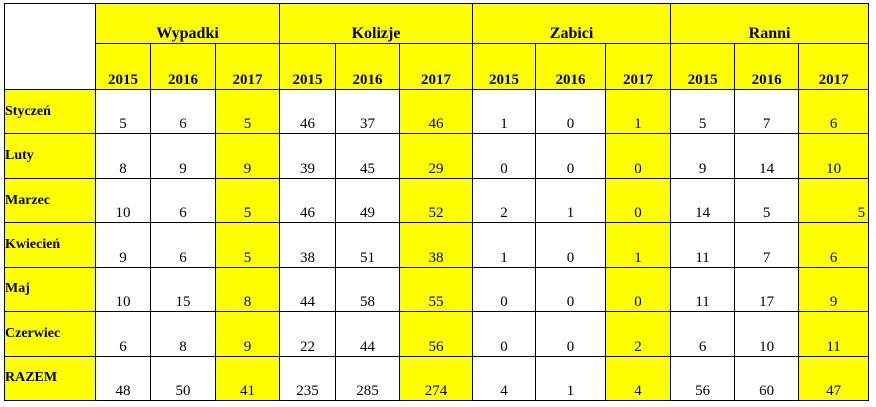 This screenshot has height=407, width=876. I want to click on cell-wypadki-2016: 9, so click(183, 156).